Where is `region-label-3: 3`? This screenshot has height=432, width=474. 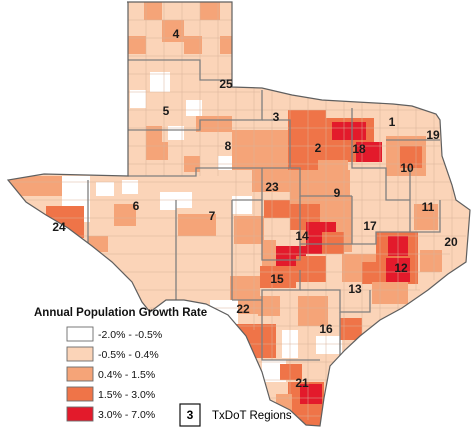 region-label-3: 3 is located at coordinates (276, 117).